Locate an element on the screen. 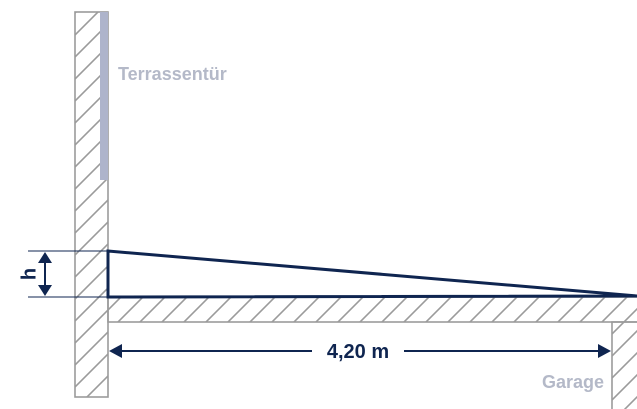  length-arrow-right is located at coordinates (604, 351).